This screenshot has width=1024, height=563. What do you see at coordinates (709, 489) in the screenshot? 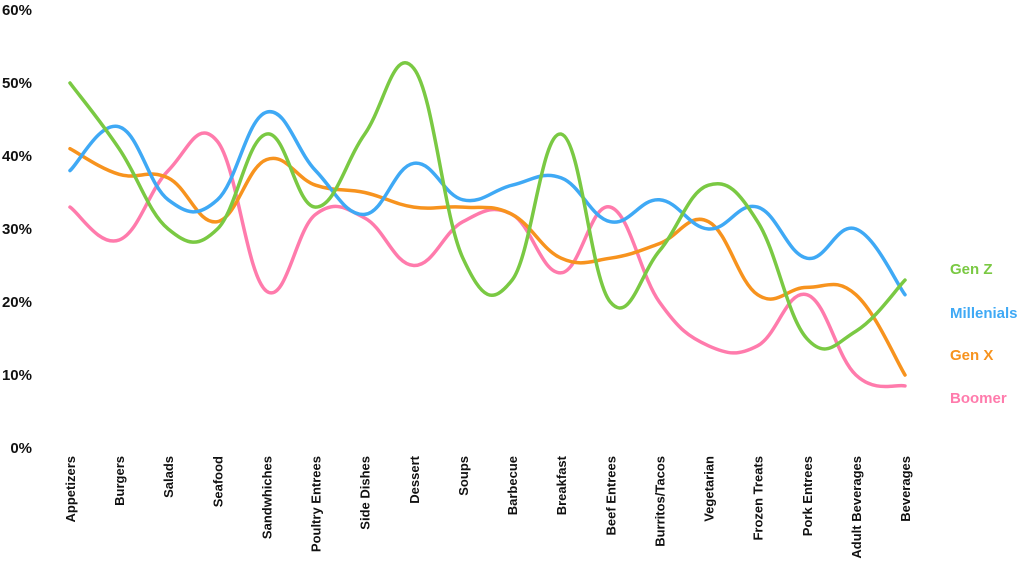
I see `x-tick-label: Vegetarian` at bounding box center [709, 489].